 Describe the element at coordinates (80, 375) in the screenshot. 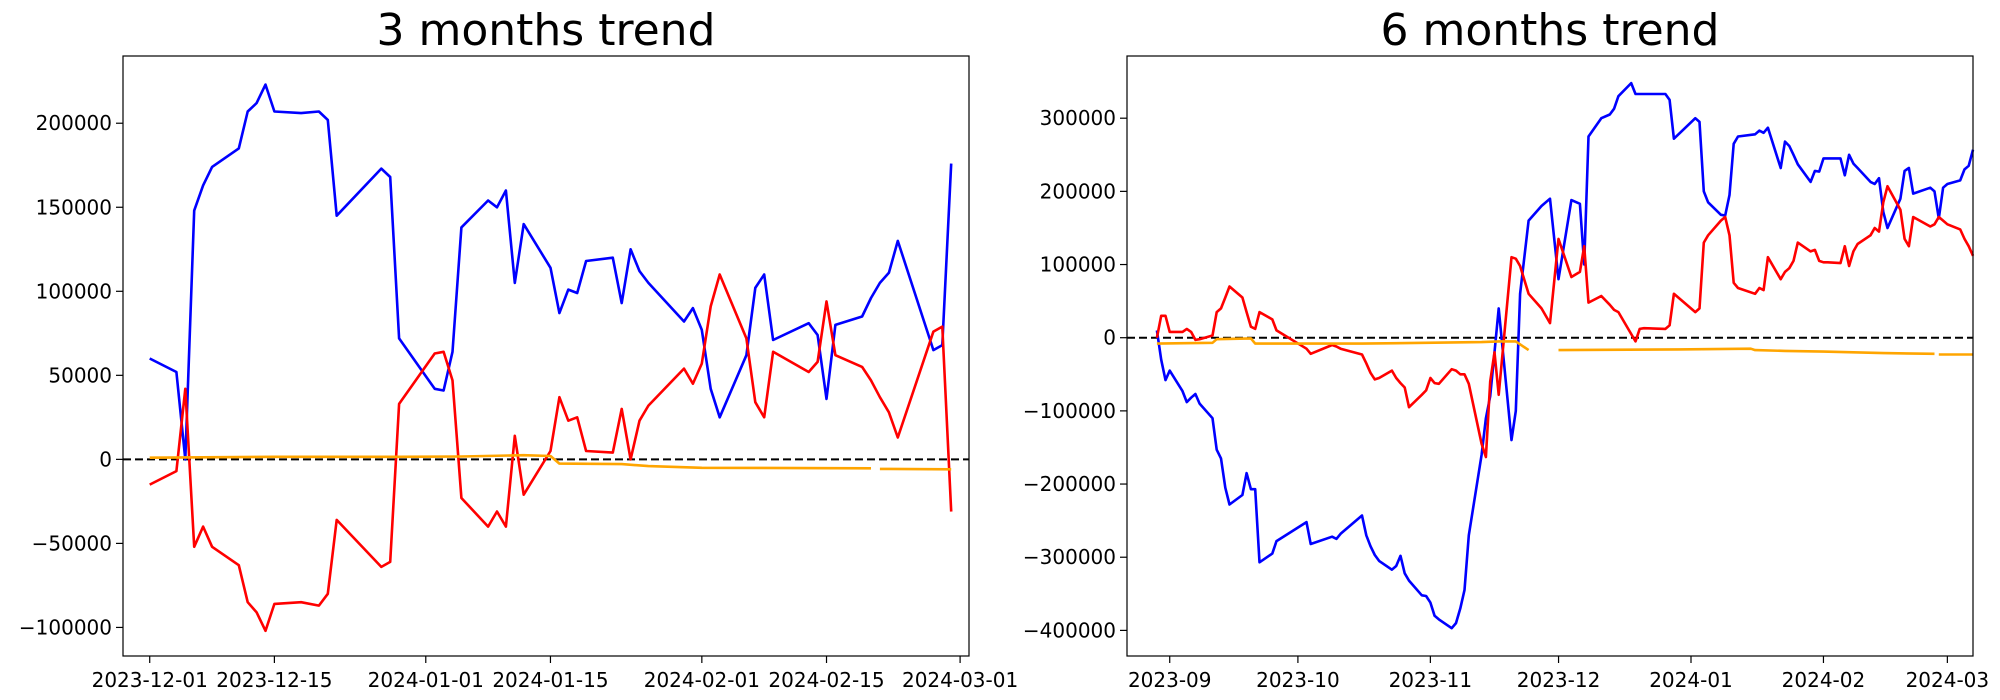

I see `y-tick-label: 50000` at that location.